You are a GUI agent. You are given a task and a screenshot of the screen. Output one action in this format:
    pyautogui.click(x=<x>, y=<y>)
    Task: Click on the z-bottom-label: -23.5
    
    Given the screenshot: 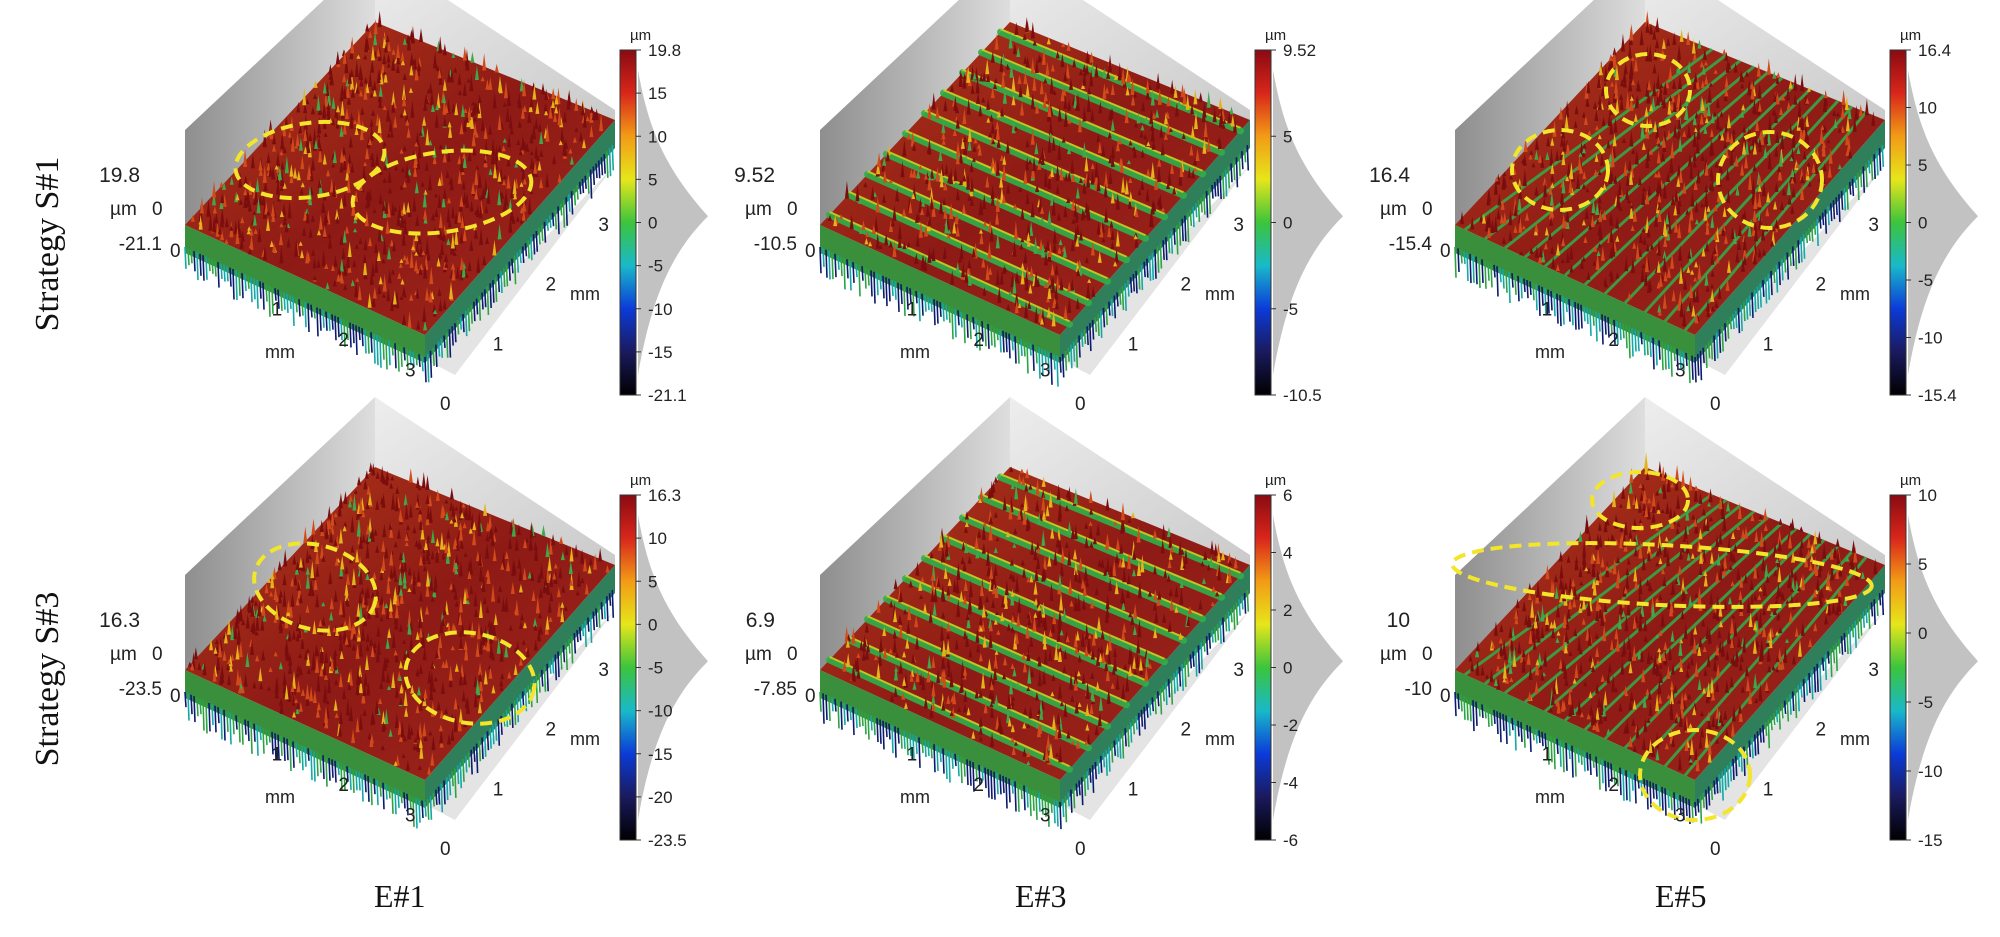 What is the action you would take?
    pyautogui.click(x=140, y=689)
    